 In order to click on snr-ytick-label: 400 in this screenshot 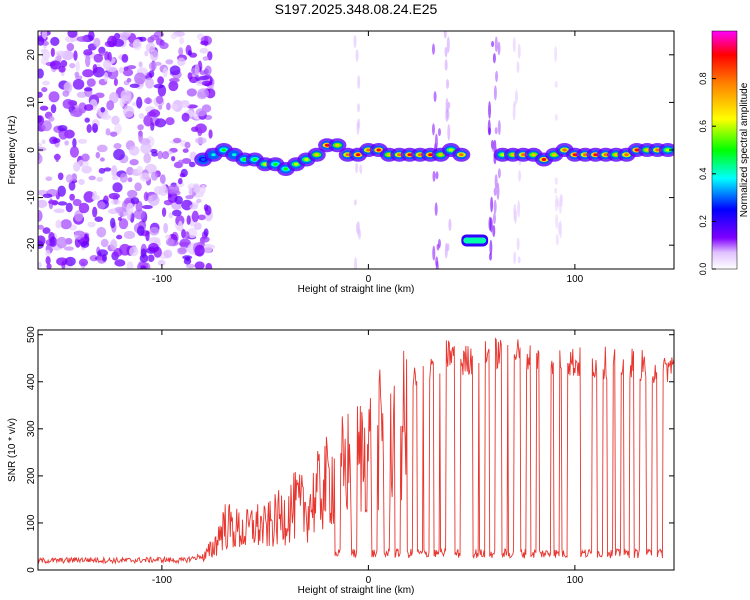, I will do `click(31, 381)`.